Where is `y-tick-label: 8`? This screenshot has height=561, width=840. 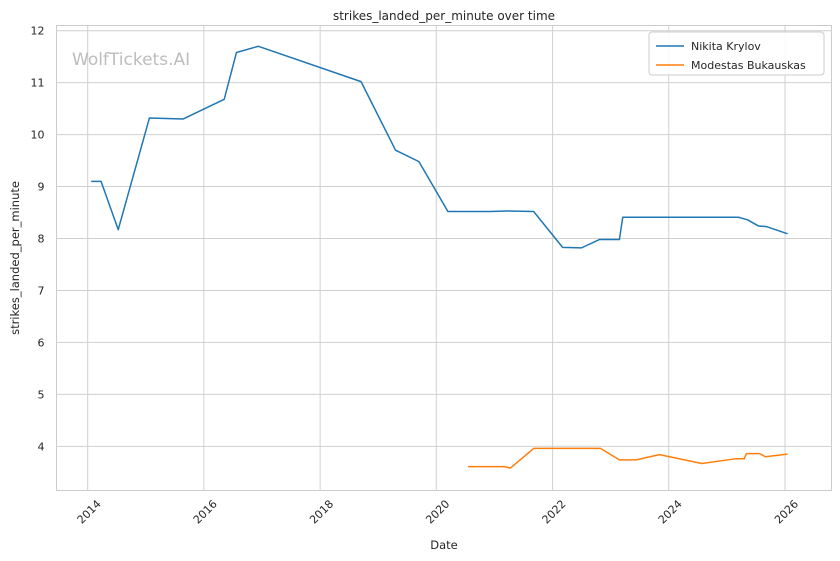 y-tick-label: 8 is located at coordinates (41, 239).